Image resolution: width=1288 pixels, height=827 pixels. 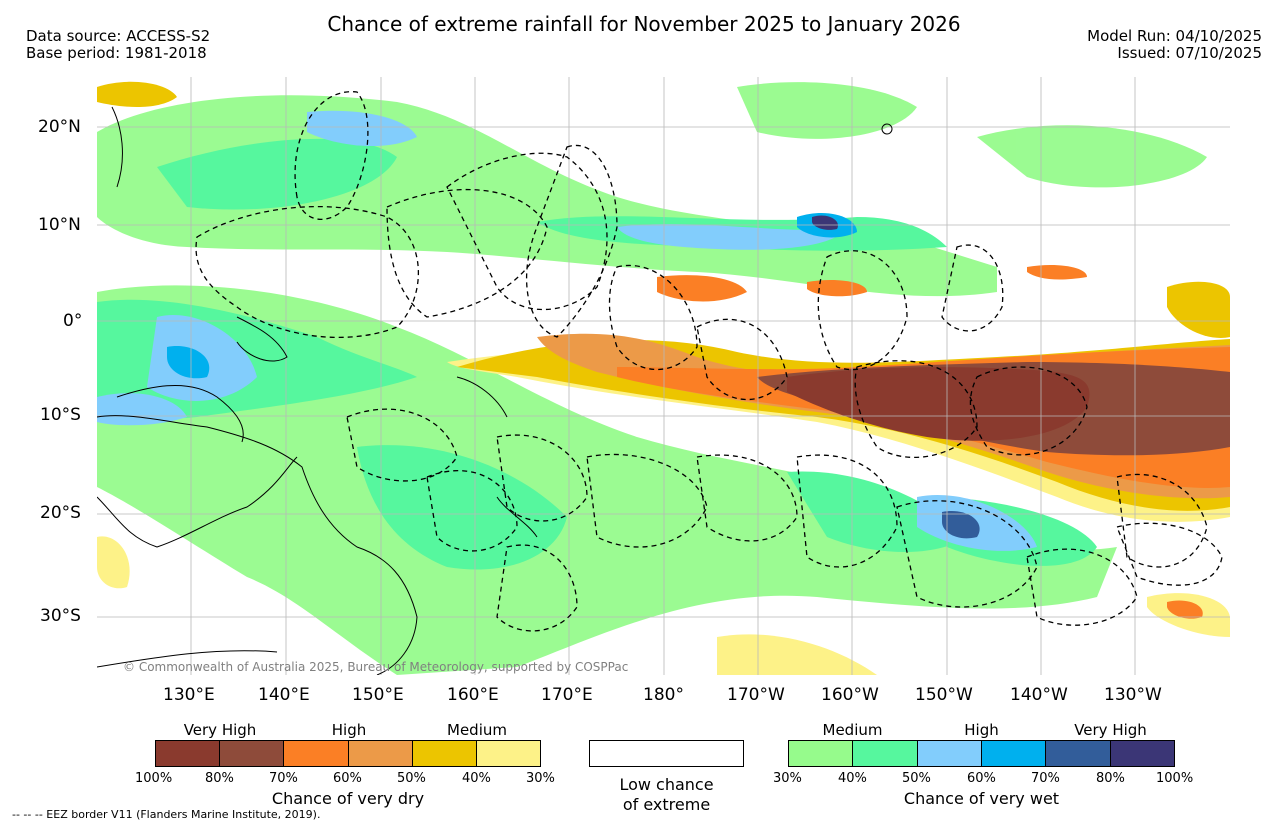 I want to click on wet-level-very-high: Very High, so click(x=1110, y=730).